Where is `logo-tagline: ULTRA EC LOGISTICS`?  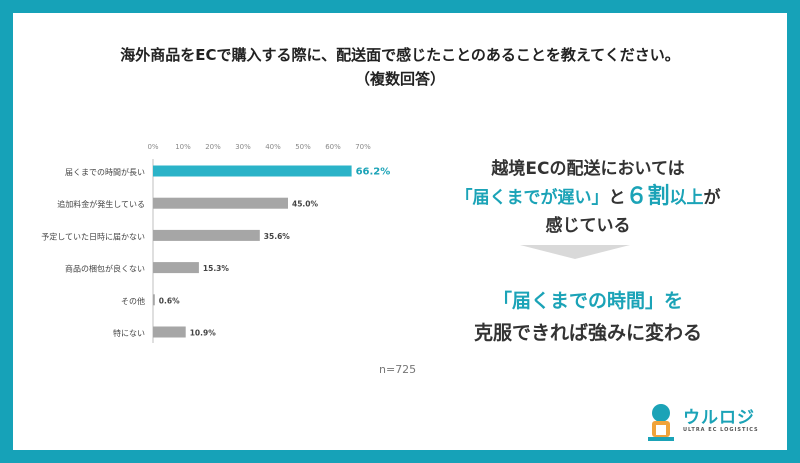 logo-tagline: ULTRA EC LOGISTICS is located at coordinates (721, 430).